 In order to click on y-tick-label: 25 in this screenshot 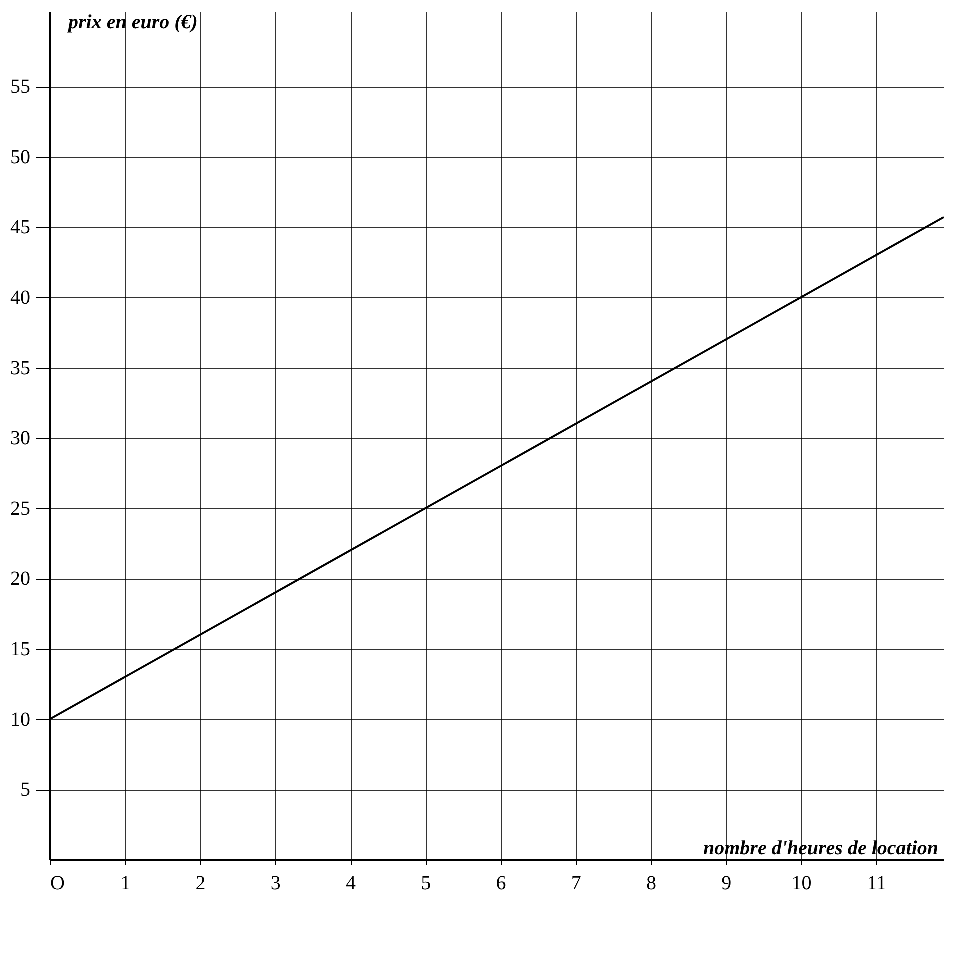, I will do `click(20, 509)`.